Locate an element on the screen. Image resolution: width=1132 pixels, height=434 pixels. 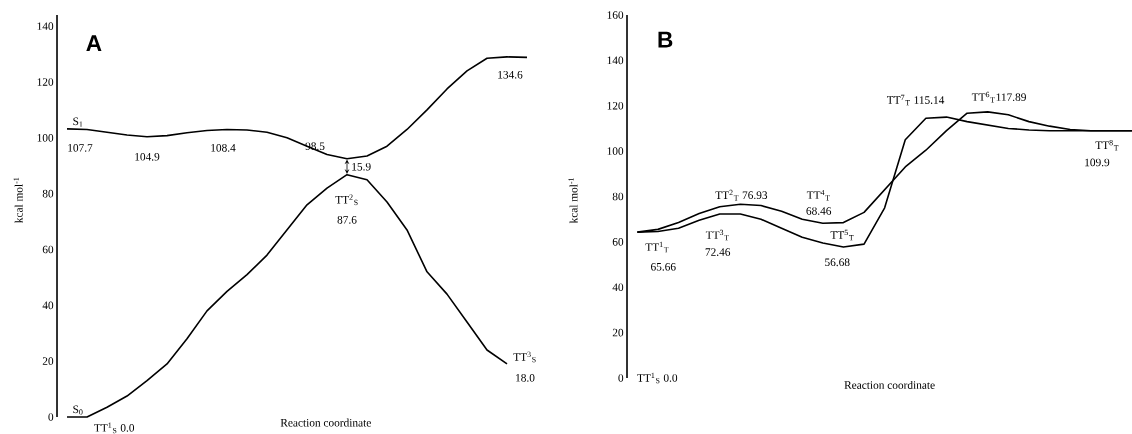
text: A is located at coordinates (94, 43).